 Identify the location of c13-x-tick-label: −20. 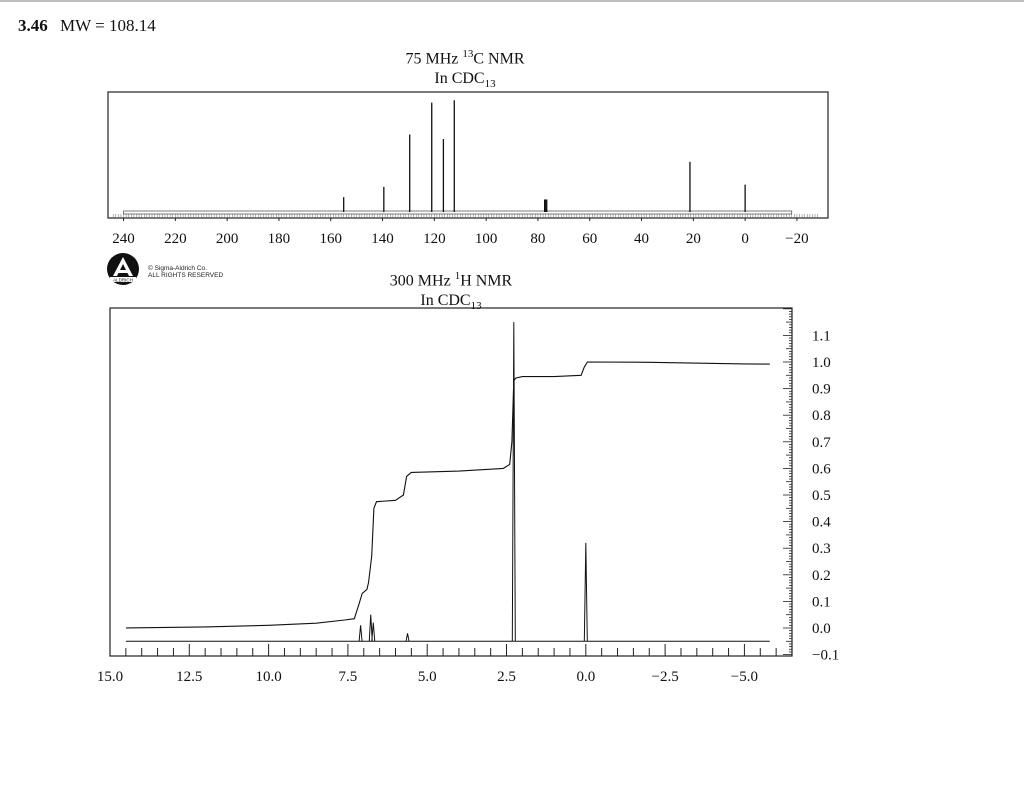
(796, 239).